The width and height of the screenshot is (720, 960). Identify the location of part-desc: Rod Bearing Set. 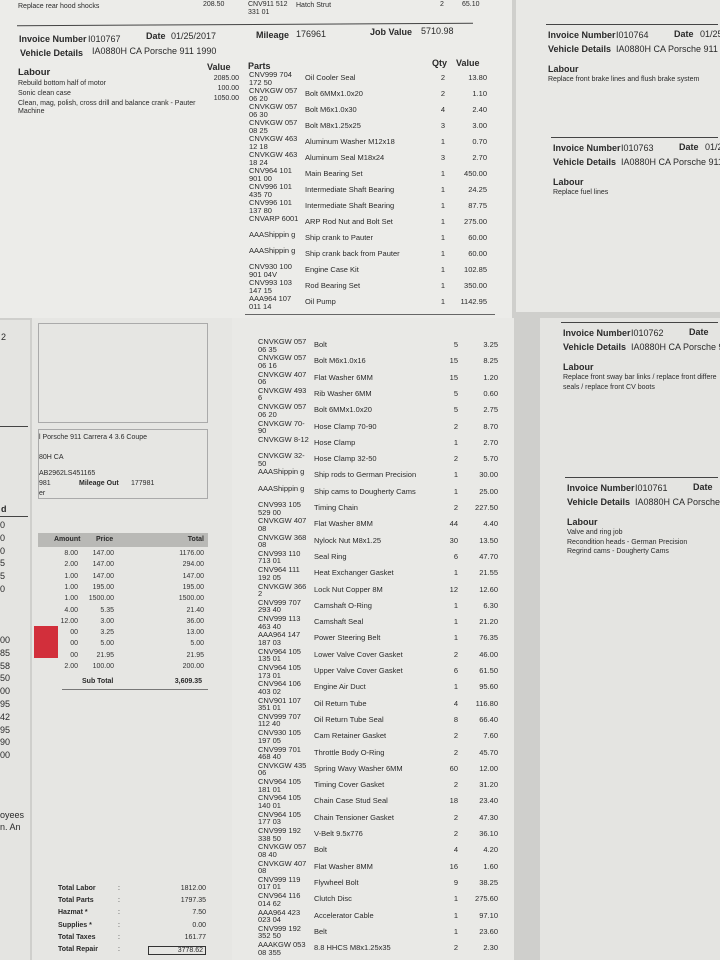
(333, 285).